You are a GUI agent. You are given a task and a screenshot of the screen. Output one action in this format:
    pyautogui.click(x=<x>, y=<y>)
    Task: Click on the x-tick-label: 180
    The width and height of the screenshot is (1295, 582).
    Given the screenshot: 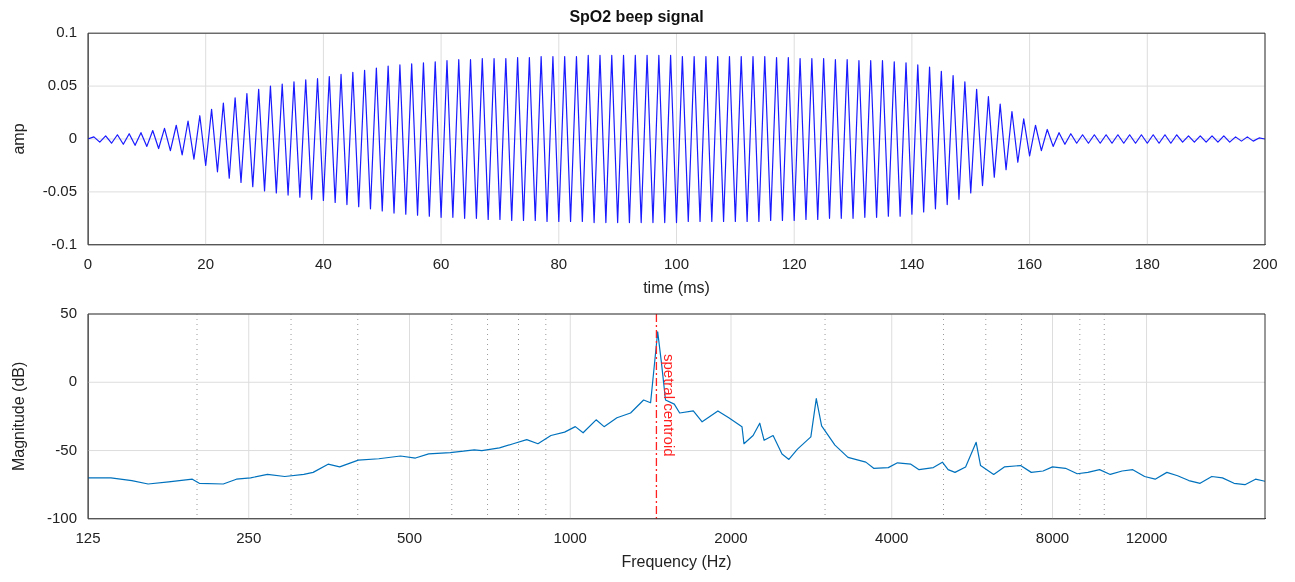 What is the action you would take?
    pyautogui.click(x=1147, y=263)
    